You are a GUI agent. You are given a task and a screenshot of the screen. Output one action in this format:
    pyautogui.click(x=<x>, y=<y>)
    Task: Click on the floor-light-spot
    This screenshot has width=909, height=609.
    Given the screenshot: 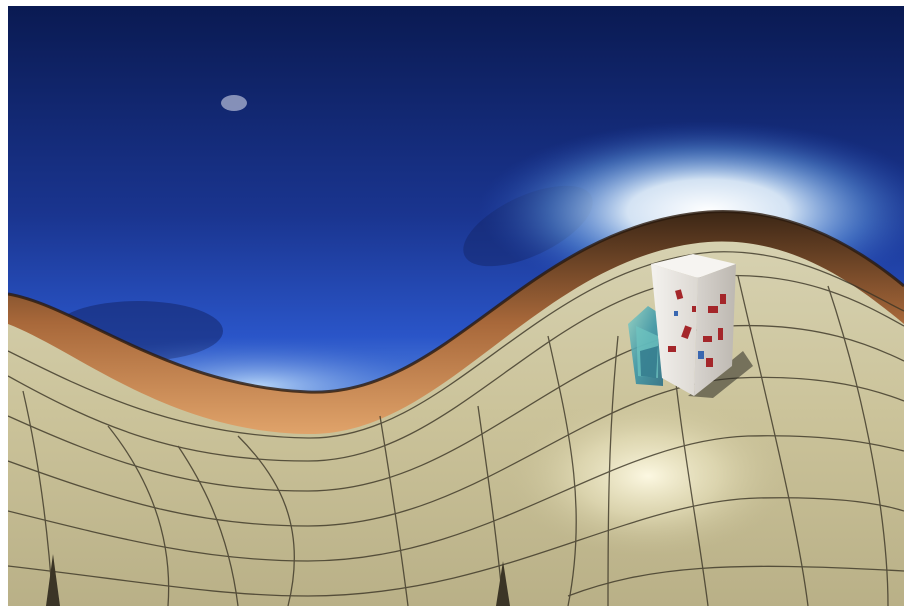 What is the action you would take?
    pyautogui.click(x=648, y=476)
    